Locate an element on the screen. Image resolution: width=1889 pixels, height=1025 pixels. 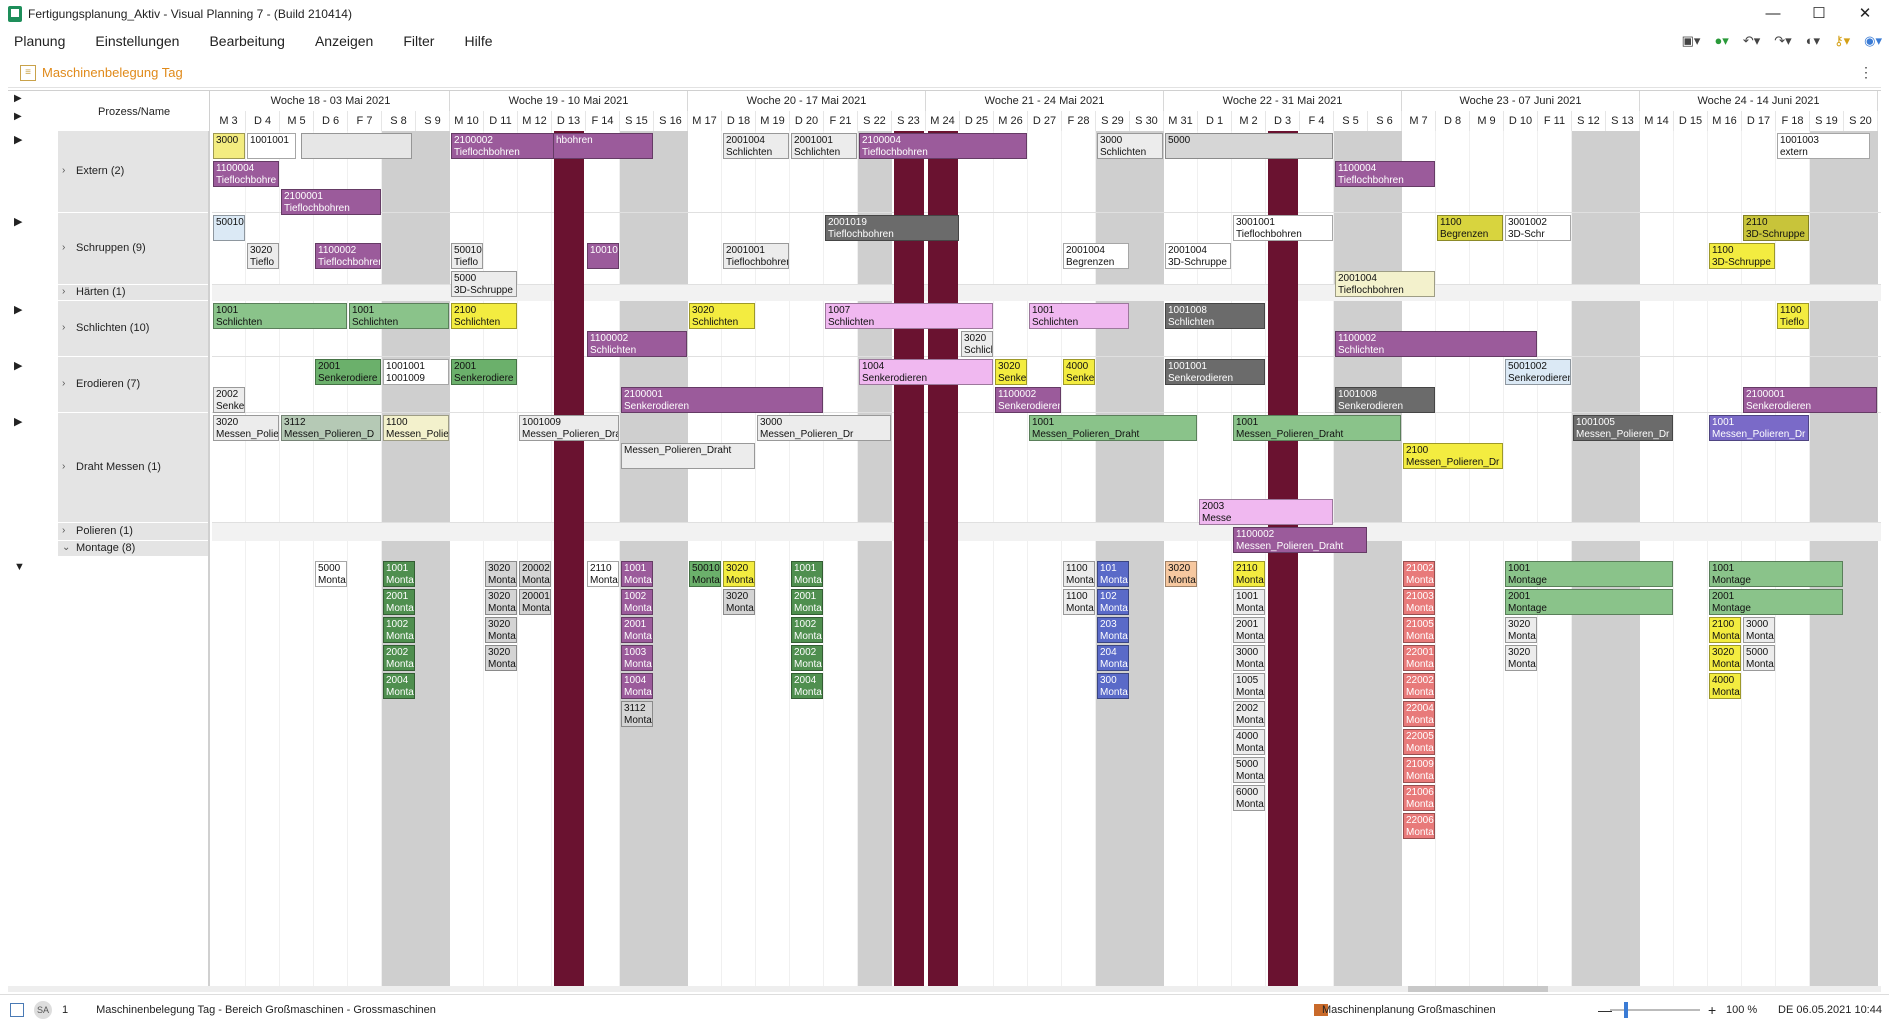
layout-icon is located at coordinates (17, 1010).